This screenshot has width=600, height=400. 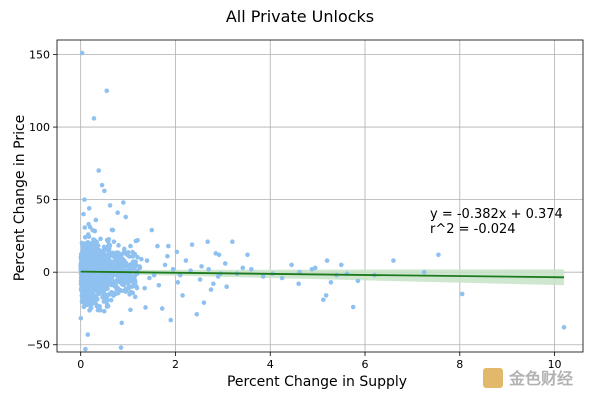 What do you see at coordinates (80, 364) in the screenshot?
I see `x-tick-label: 0` at bounding box center [80, 364].